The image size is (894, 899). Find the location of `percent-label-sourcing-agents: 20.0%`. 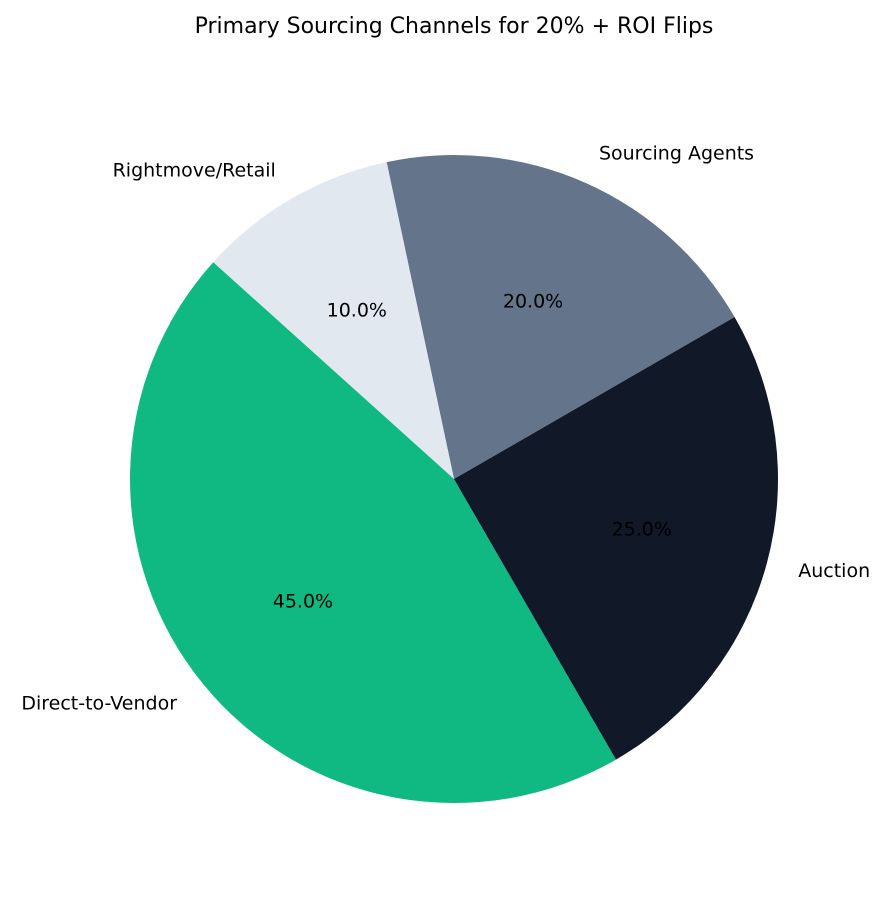

percent-label-sourcing-agents: 20.0% is located at coordinates (533, 301).